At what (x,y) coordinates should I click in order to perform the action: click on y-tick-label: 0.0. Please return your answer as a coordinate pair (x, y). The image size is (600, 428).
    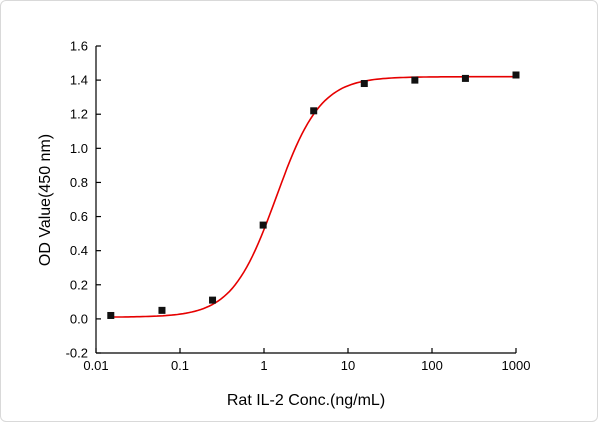
    Looking at the image, I should click on (79, 318).